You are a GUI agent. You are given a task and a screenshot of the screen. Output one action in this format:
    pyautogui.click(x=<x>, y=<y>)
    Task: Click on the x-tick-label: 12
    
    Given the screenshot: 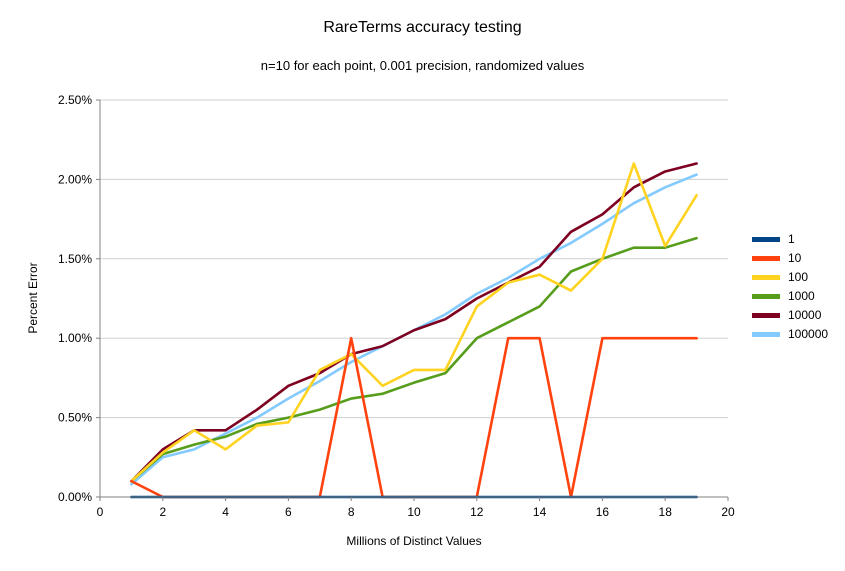 What is the action you would take?
    pyautogui.click(x=477, y=512)
    